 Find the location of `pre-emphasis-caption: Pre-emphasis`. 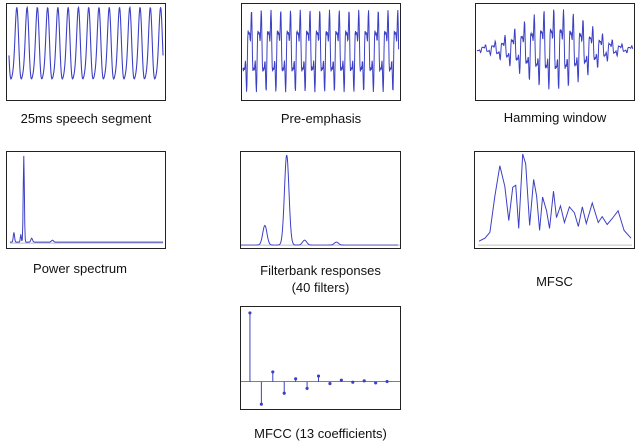

pre-emphasis-caption: Pre-emphasis is located at coordinates (321, 118).